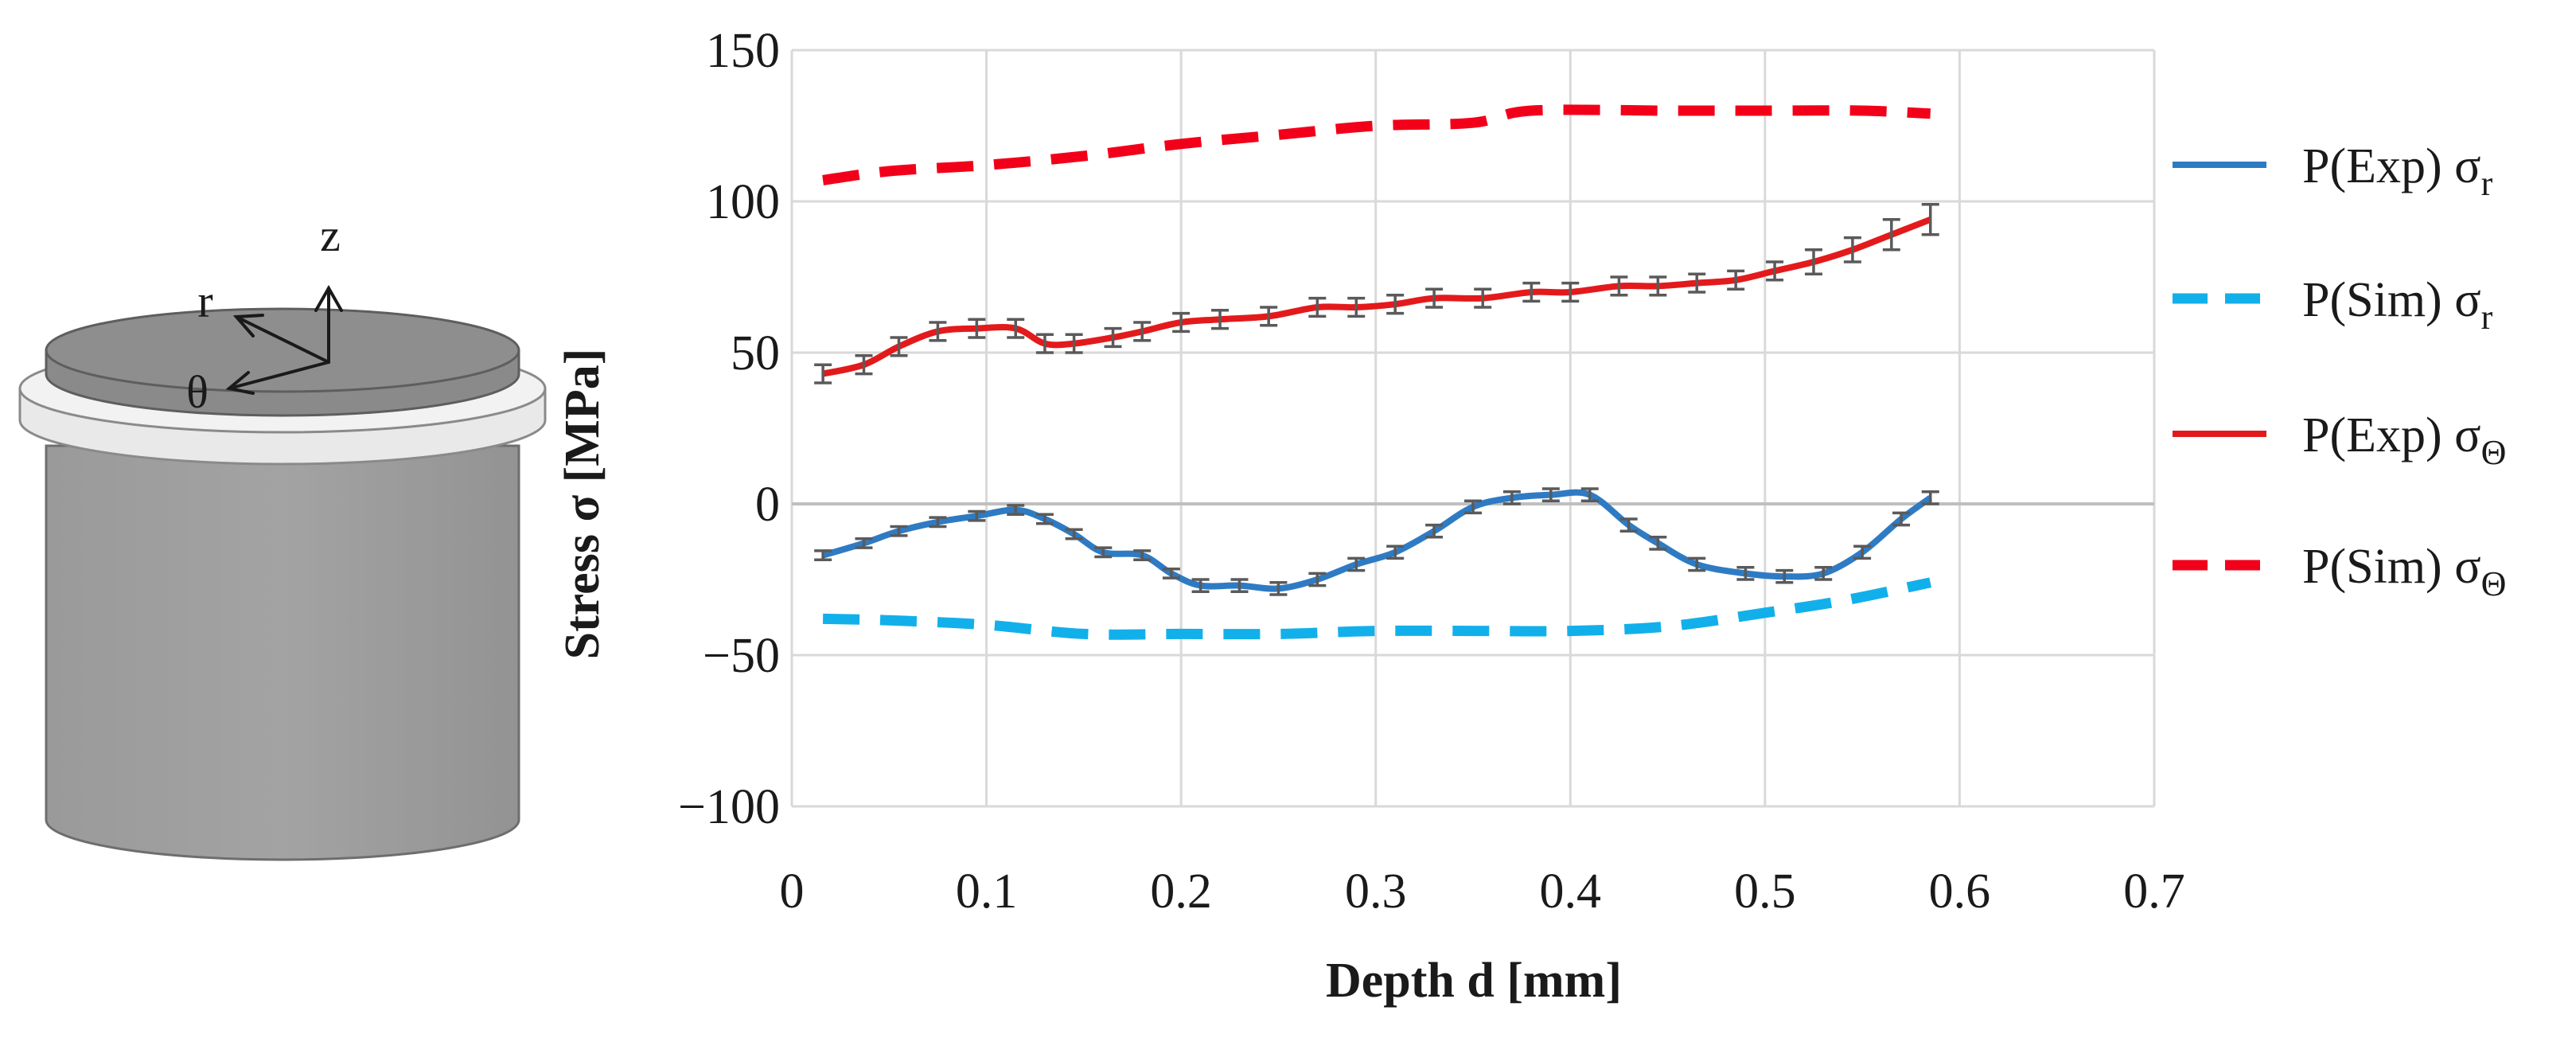 This screenshot has width=2576, height=1038. What do you see at coordinates (284, 339) in the screenshot?
I see `coordinate-axes` at bounding box center [284, 339].